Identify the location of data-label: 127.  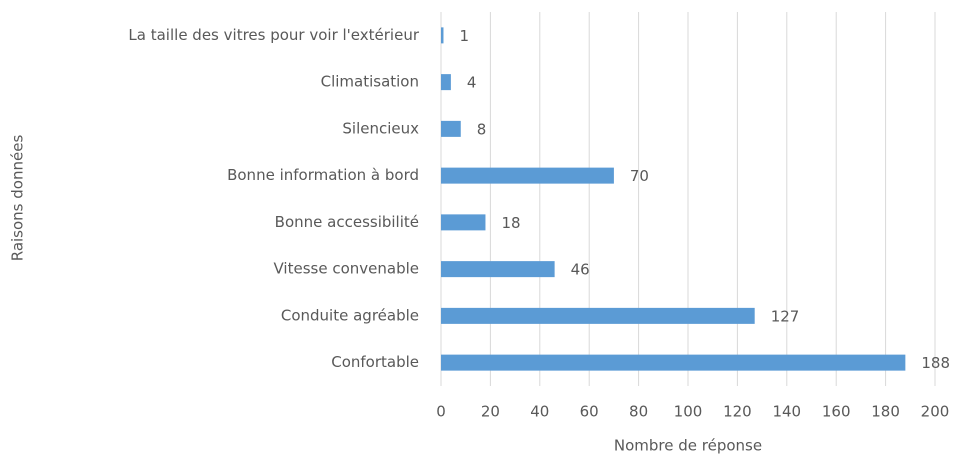
(785, 316).